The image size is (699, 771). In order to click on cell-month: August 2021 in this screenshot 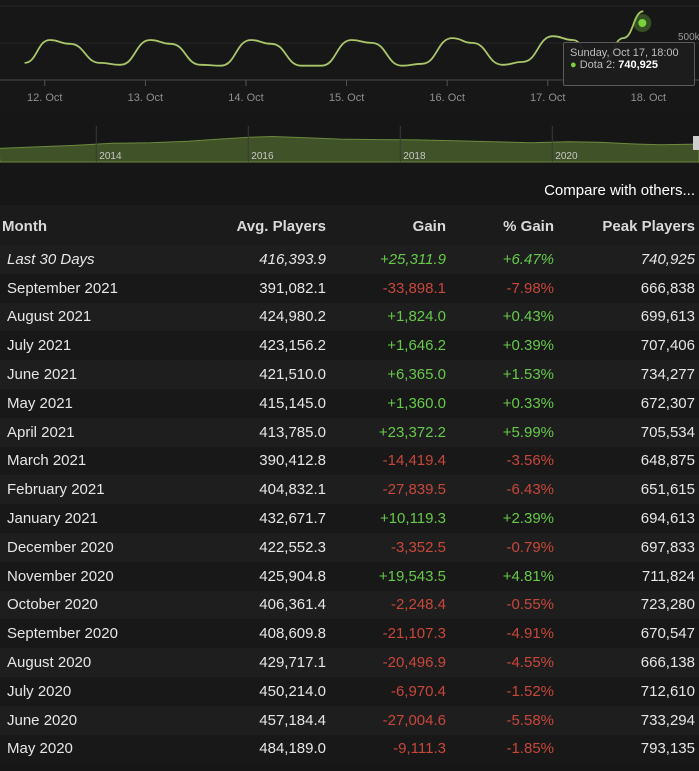, I will do `click(49, 317)`.